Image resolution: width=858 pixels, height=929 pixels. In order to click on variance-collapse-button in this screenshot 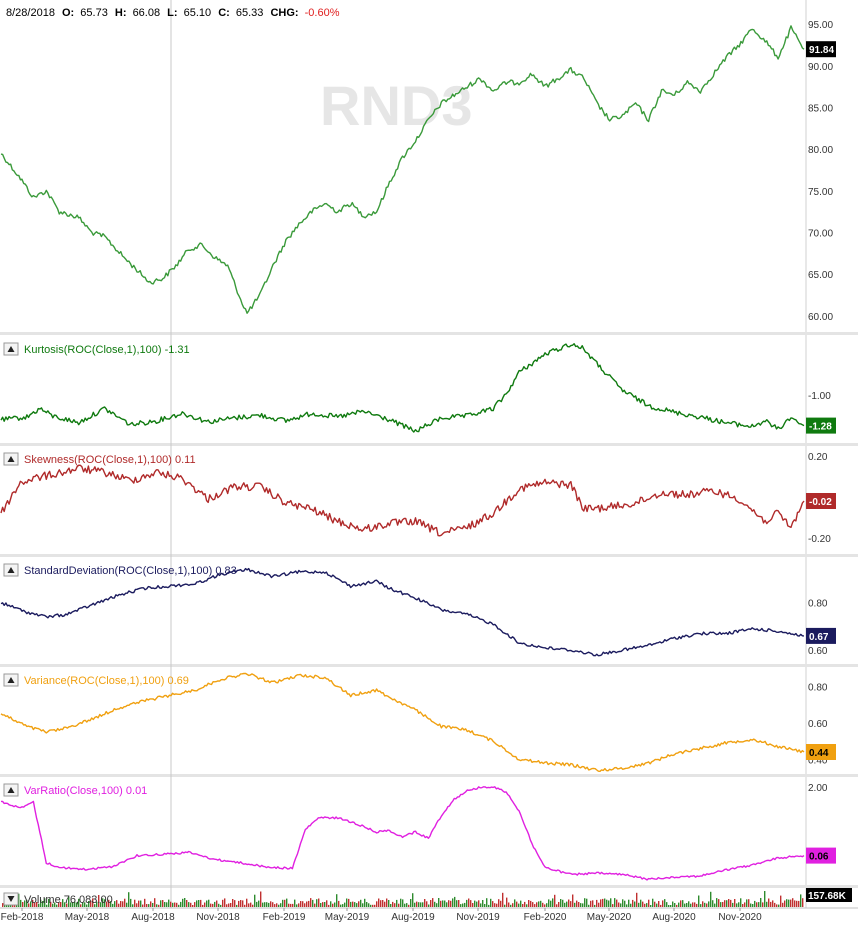, I will do `click(11, 680)`.